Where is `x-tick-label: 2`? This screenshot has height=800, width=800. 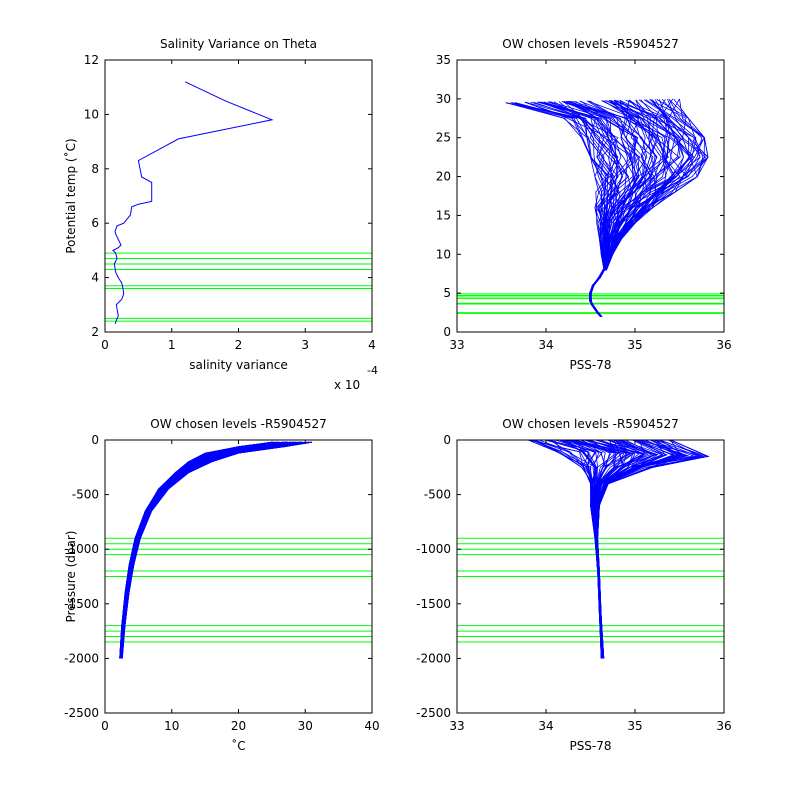 x-tick-label: 2 is located at coordinates (239, 345).